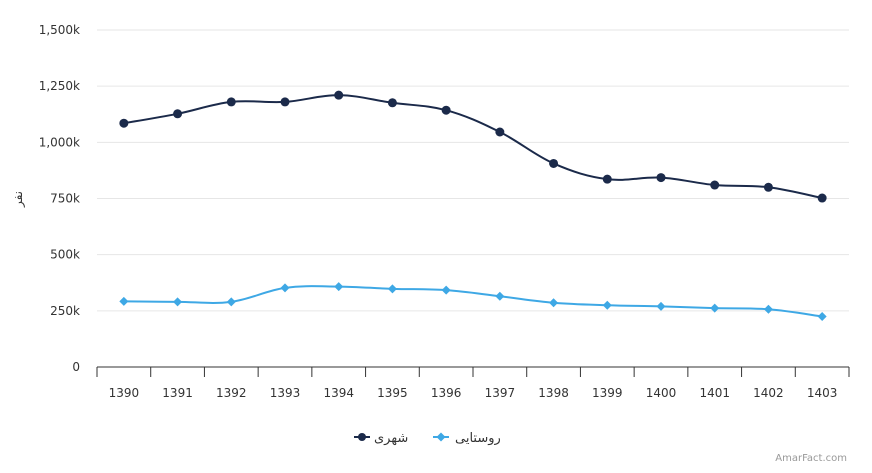 This screenshot has width=872, height=473. Describe the element at coordinates (285, 393) in the screenshot. I see `x-tick-label: 1393` at that location.